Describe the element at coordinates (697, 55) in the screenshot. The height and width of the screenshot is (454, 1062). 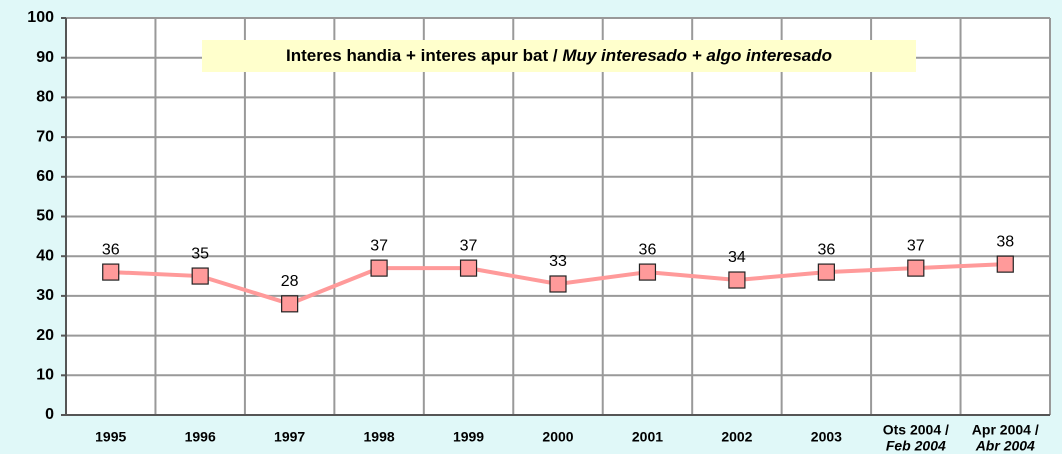
I see `title-part: Muy interesado + algo interesado` at that location.